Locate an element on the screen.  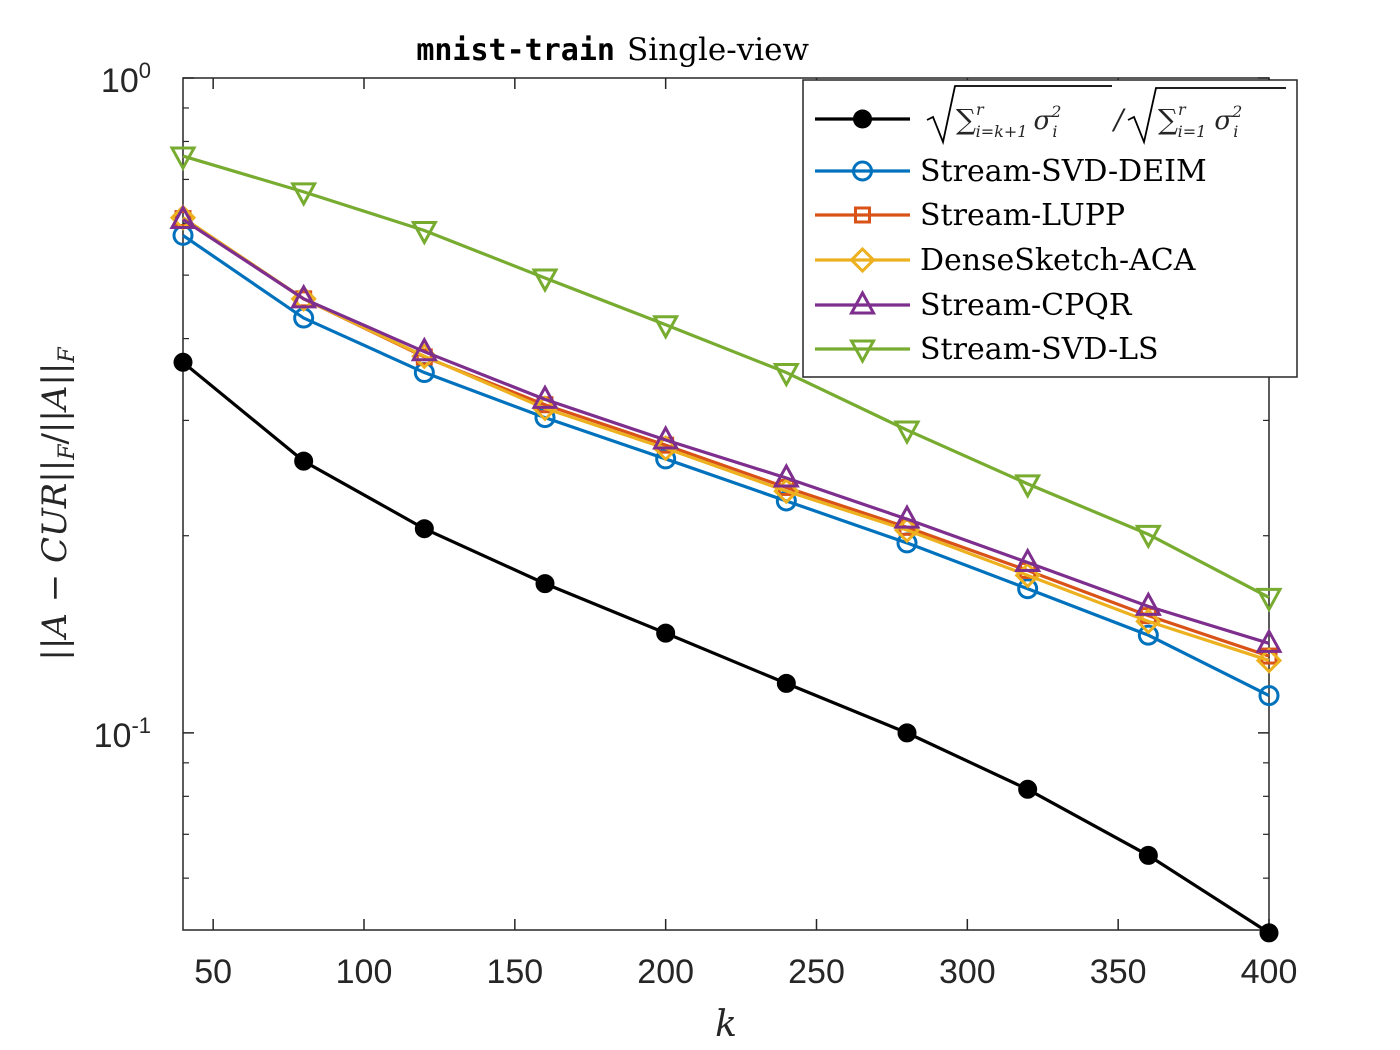
legend-formula-slash: / is located at coordinates (1118, 119).